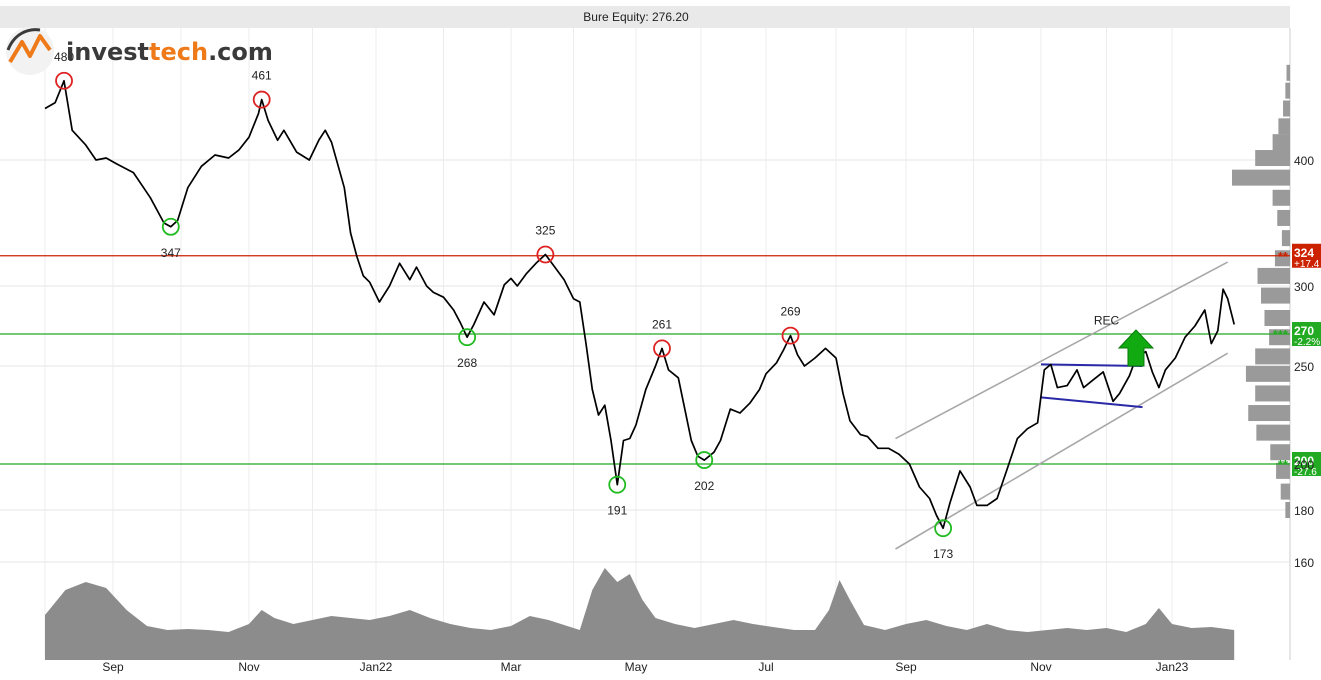 This screenshot has height=680, width=1321. I want to click on bottom-label: 347, so click(171, 253).